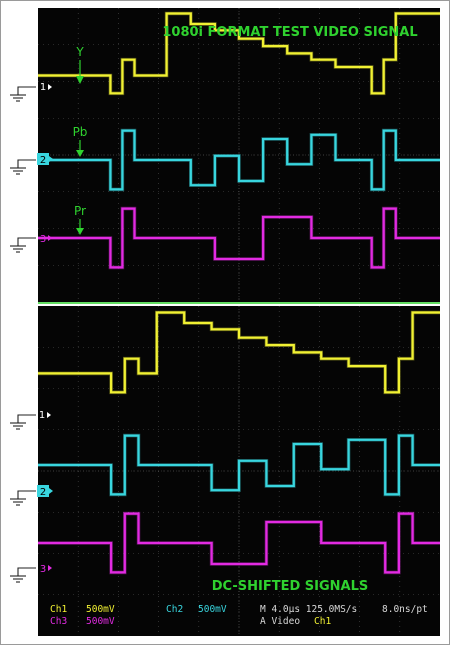  Describe the element at coordinates (289, 32) in the screenshot. I see `top-panel-title: 1080i FORMAT TEST VIDEO SIGNAL` at that location.